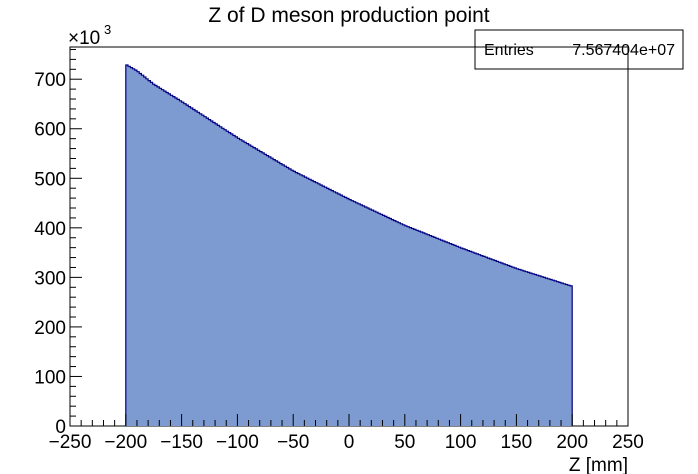 The height and width of the screenshot is (474, 698). Describe the element at coordinates (509, 50) in the screenshot. I see `stats-entries-label: Entries` at that location.